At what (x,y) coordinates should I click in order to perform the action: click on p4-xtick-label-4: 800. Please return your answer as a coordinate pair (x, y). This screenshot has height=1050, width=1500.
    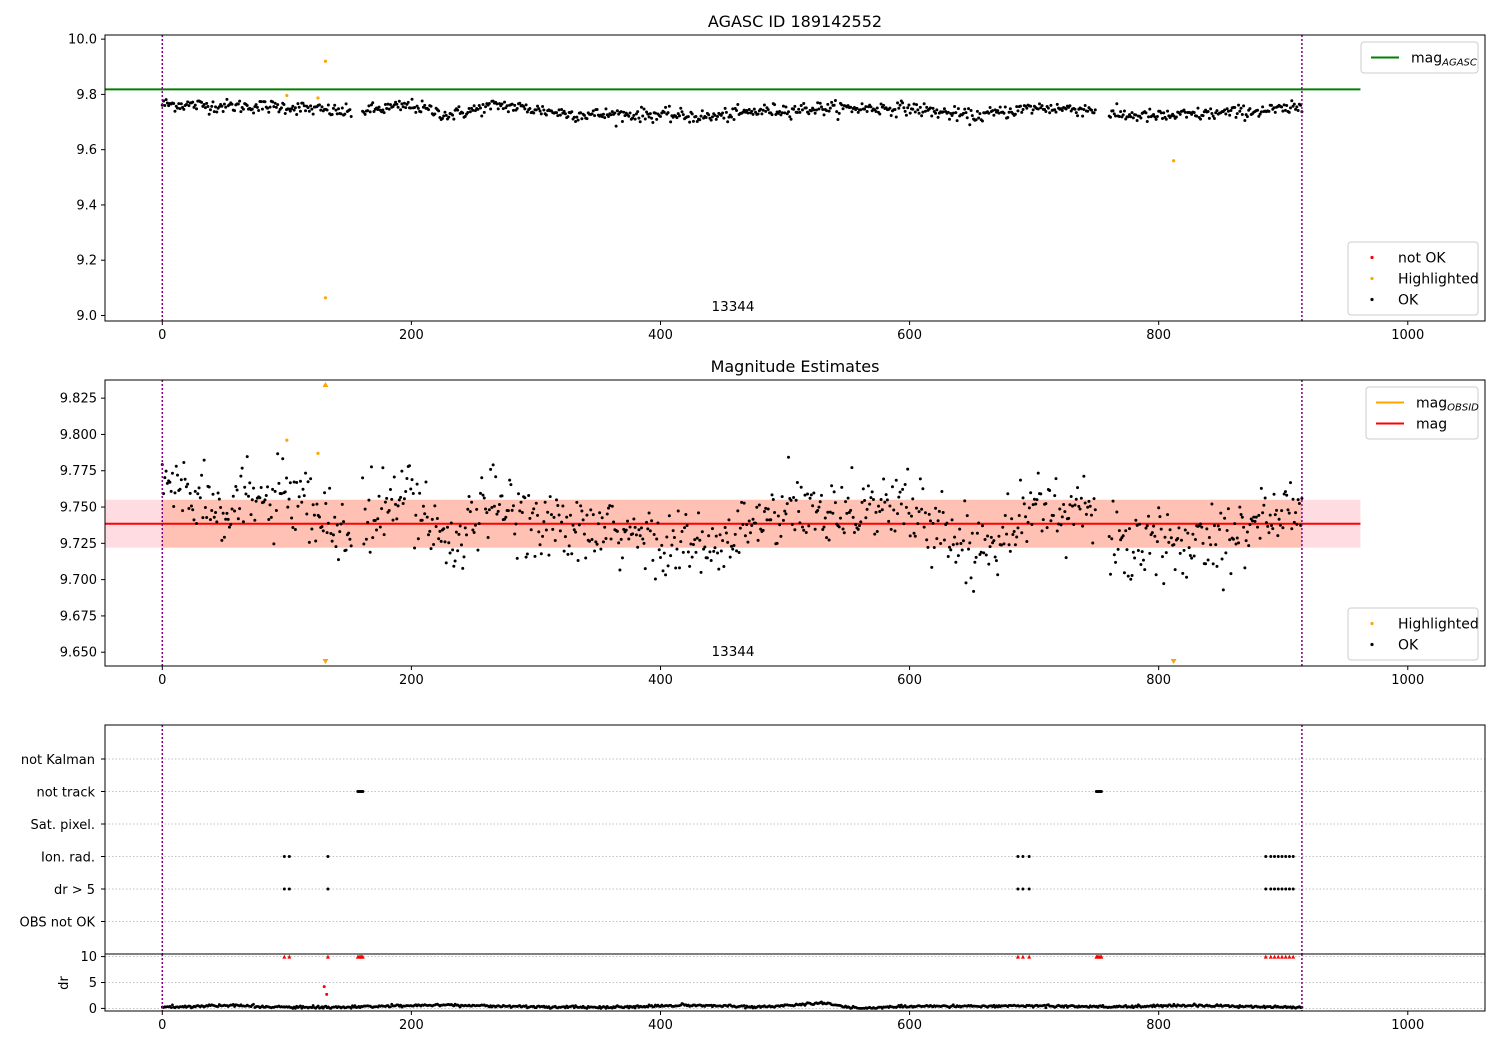
    Looking at the image, I should click on (1158, 1025).